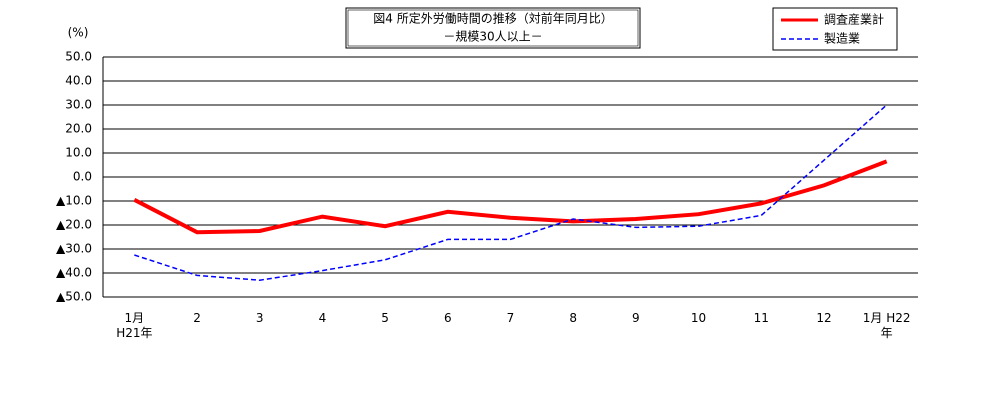  Describe the element at coordinates (573, 318) in the screenshot. I see `x-tick-label: 8` at that location.